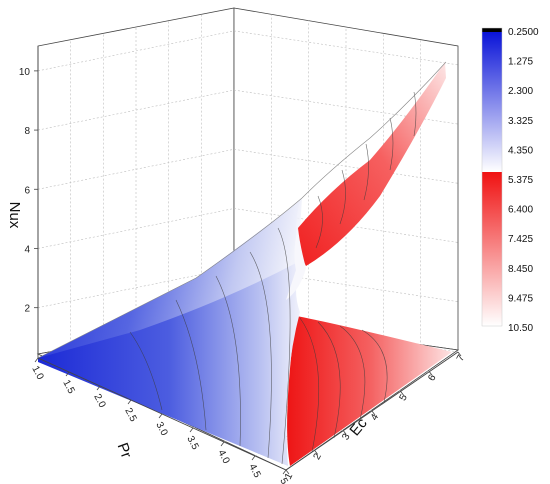 This screenshot has height=484, width=550. I want to click on x-tick-label: 4.0, so click(223, 457).